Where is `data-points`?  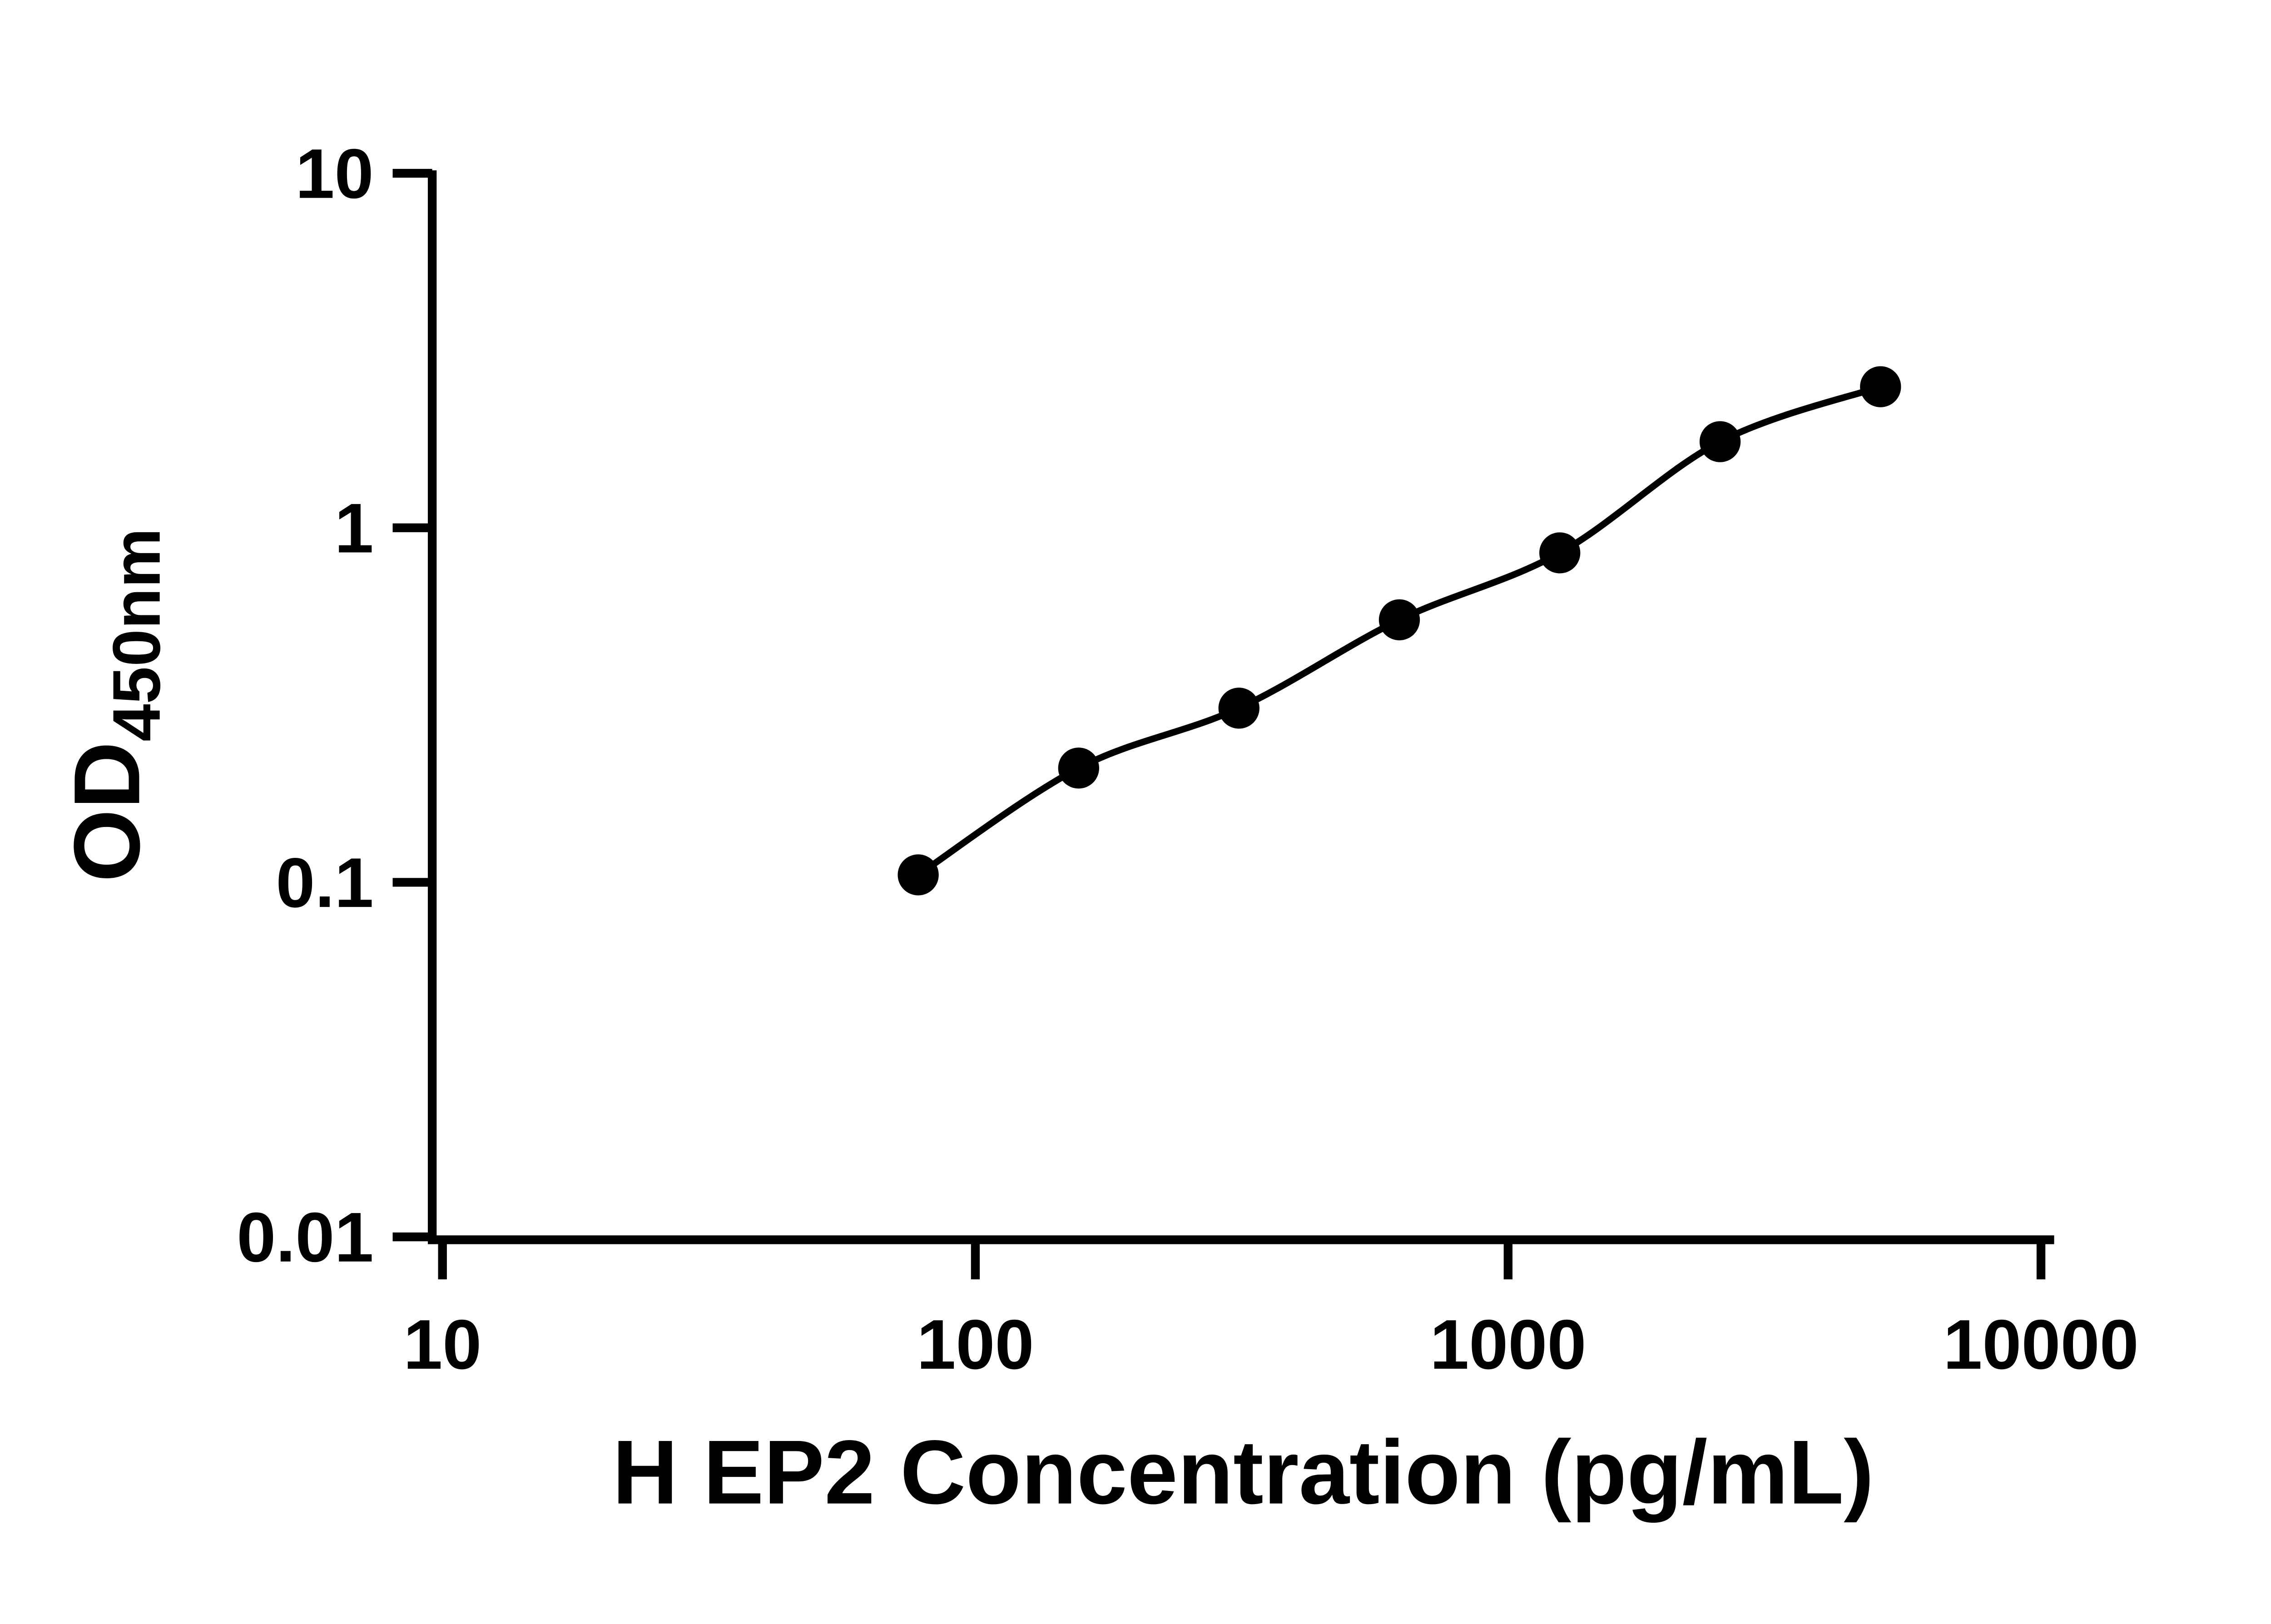 data-points is located at coordinates (1399, 631).